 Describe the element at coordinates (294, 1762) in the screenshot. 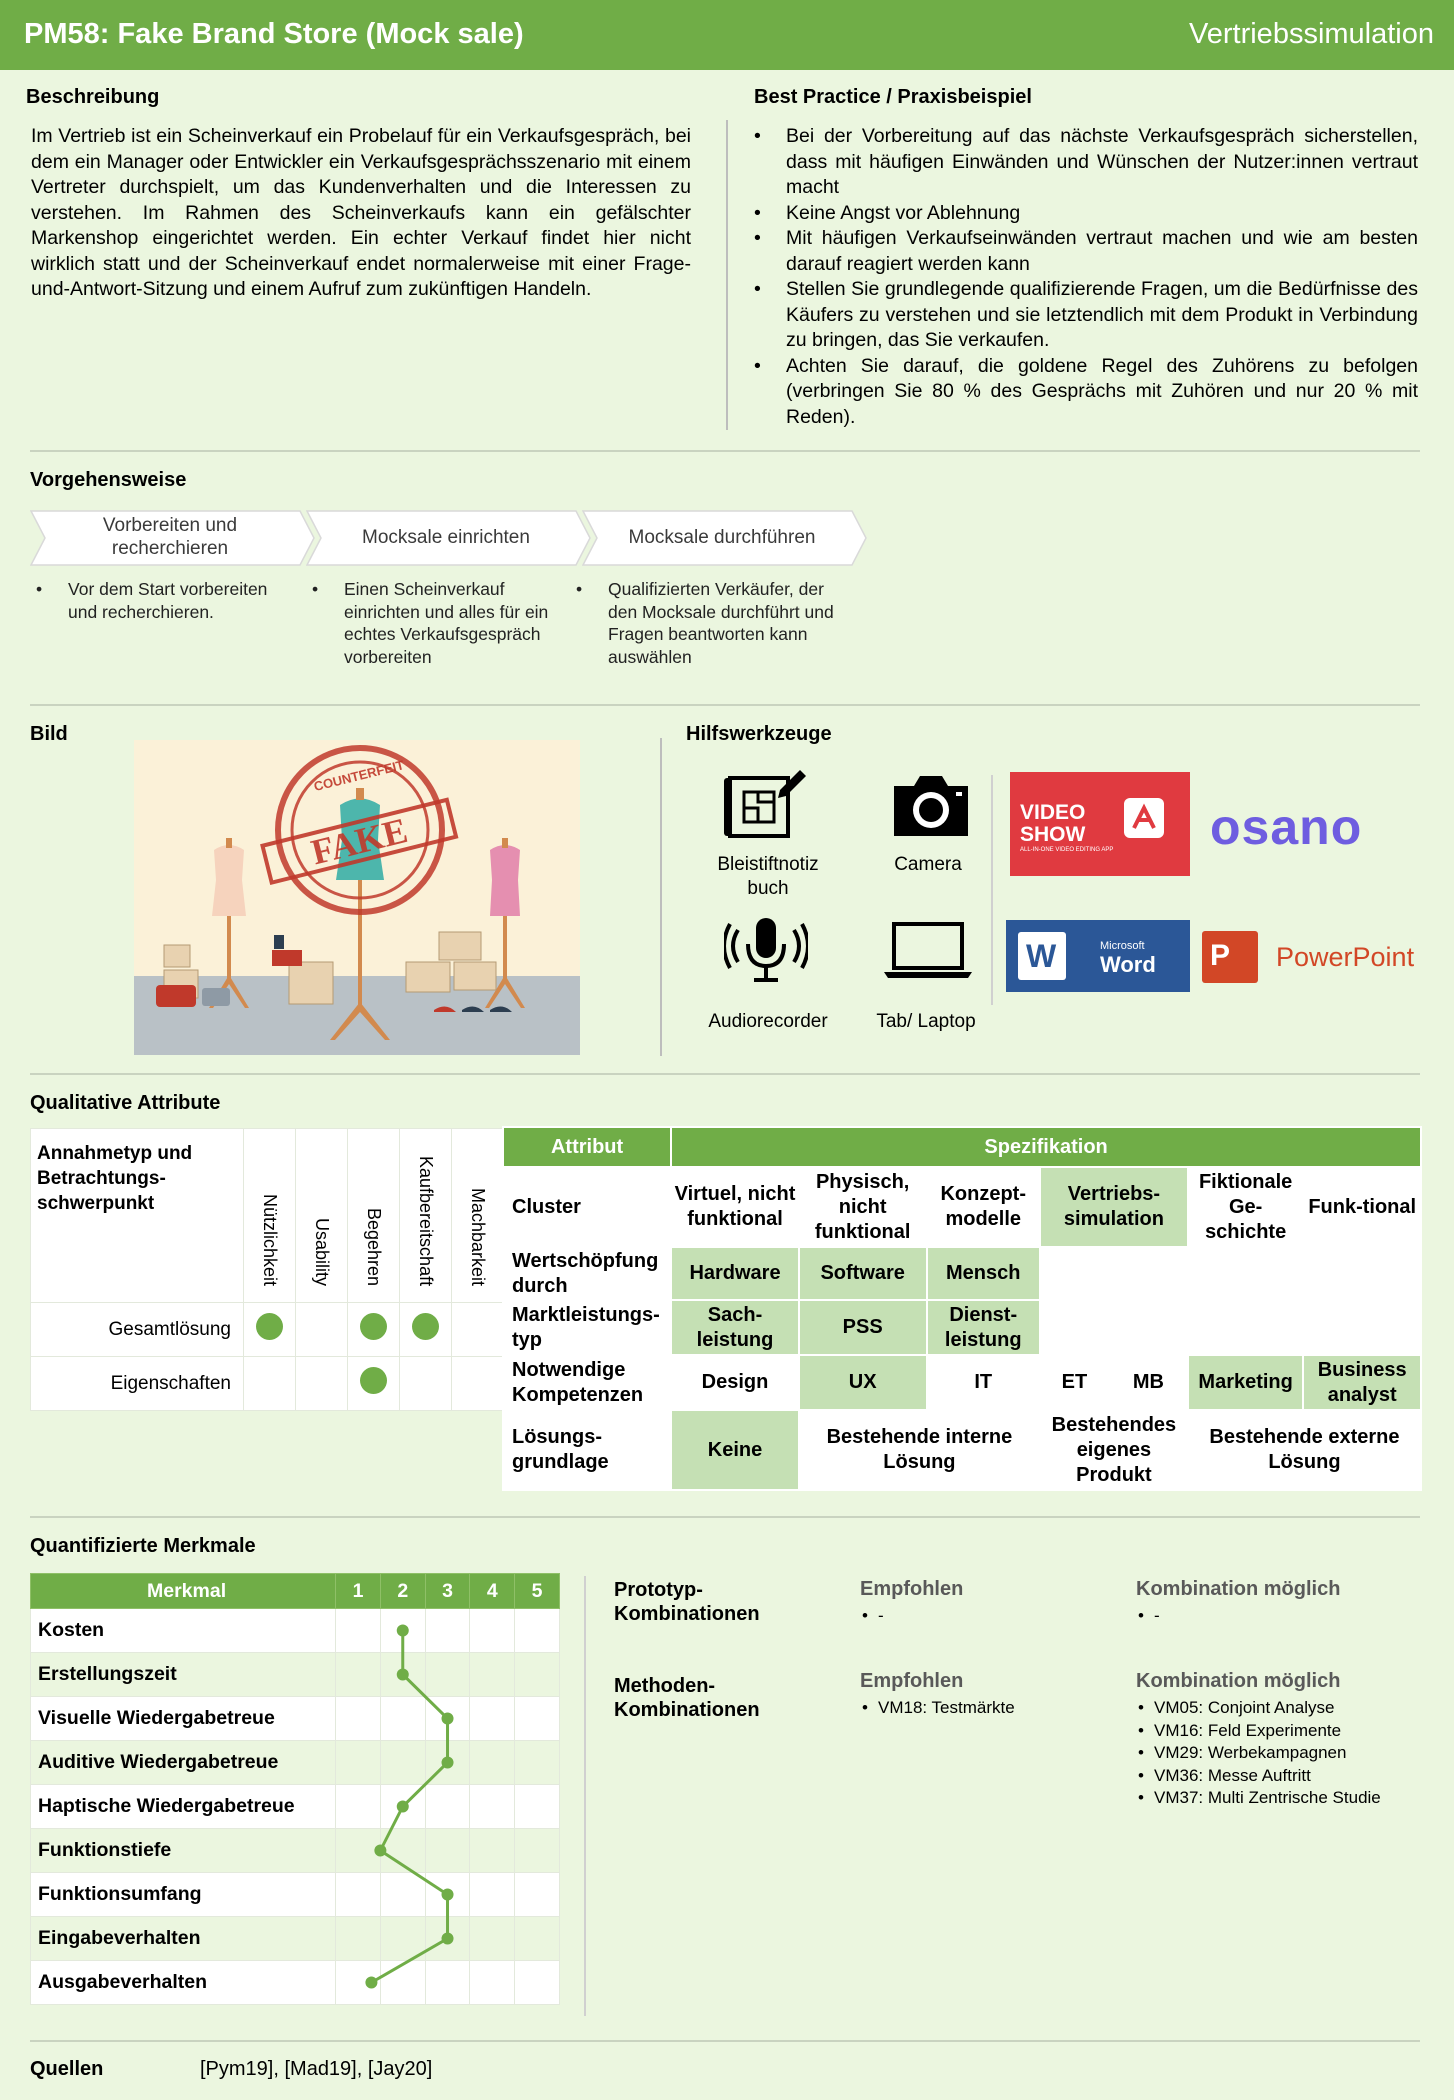

I see `table-row: Auditive Wiedergabetreue` at that location.